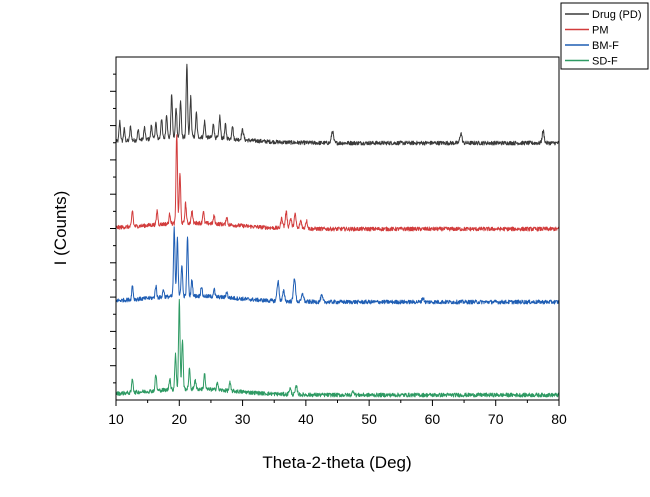 The width and height of the screenshot is (650, 497). Describe the element at coordinates (179, 419) in the screenshot. I see `x-tick-label: 20` at that location.